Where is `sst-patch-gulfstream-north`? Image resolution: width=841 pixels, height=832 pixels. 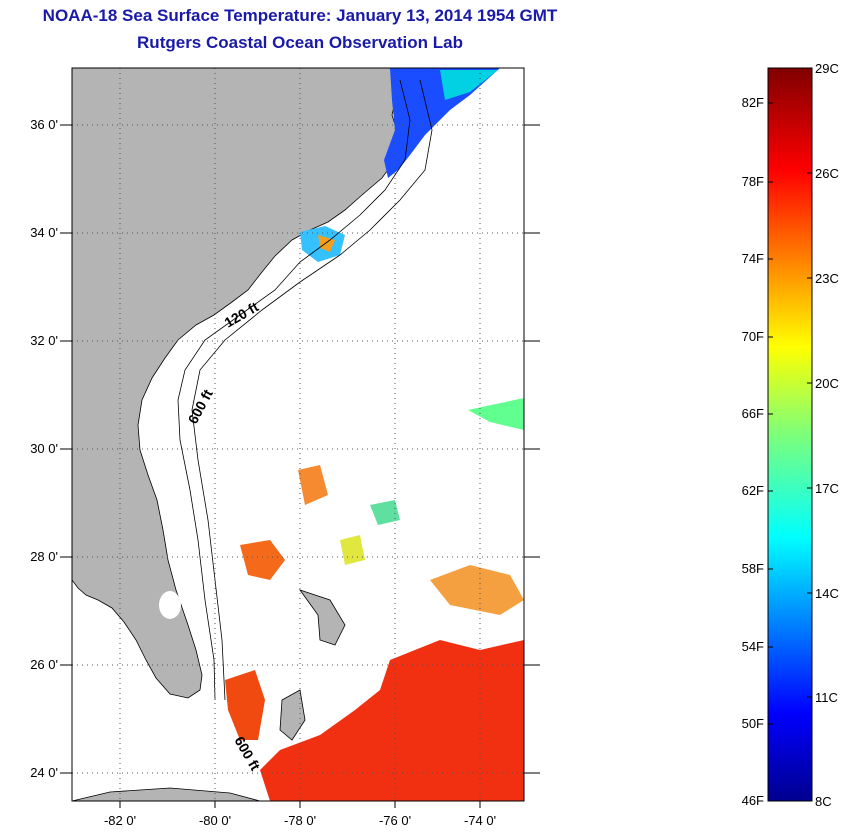
sst-patch-gulfstream-north is located at coordinates (469, 85).